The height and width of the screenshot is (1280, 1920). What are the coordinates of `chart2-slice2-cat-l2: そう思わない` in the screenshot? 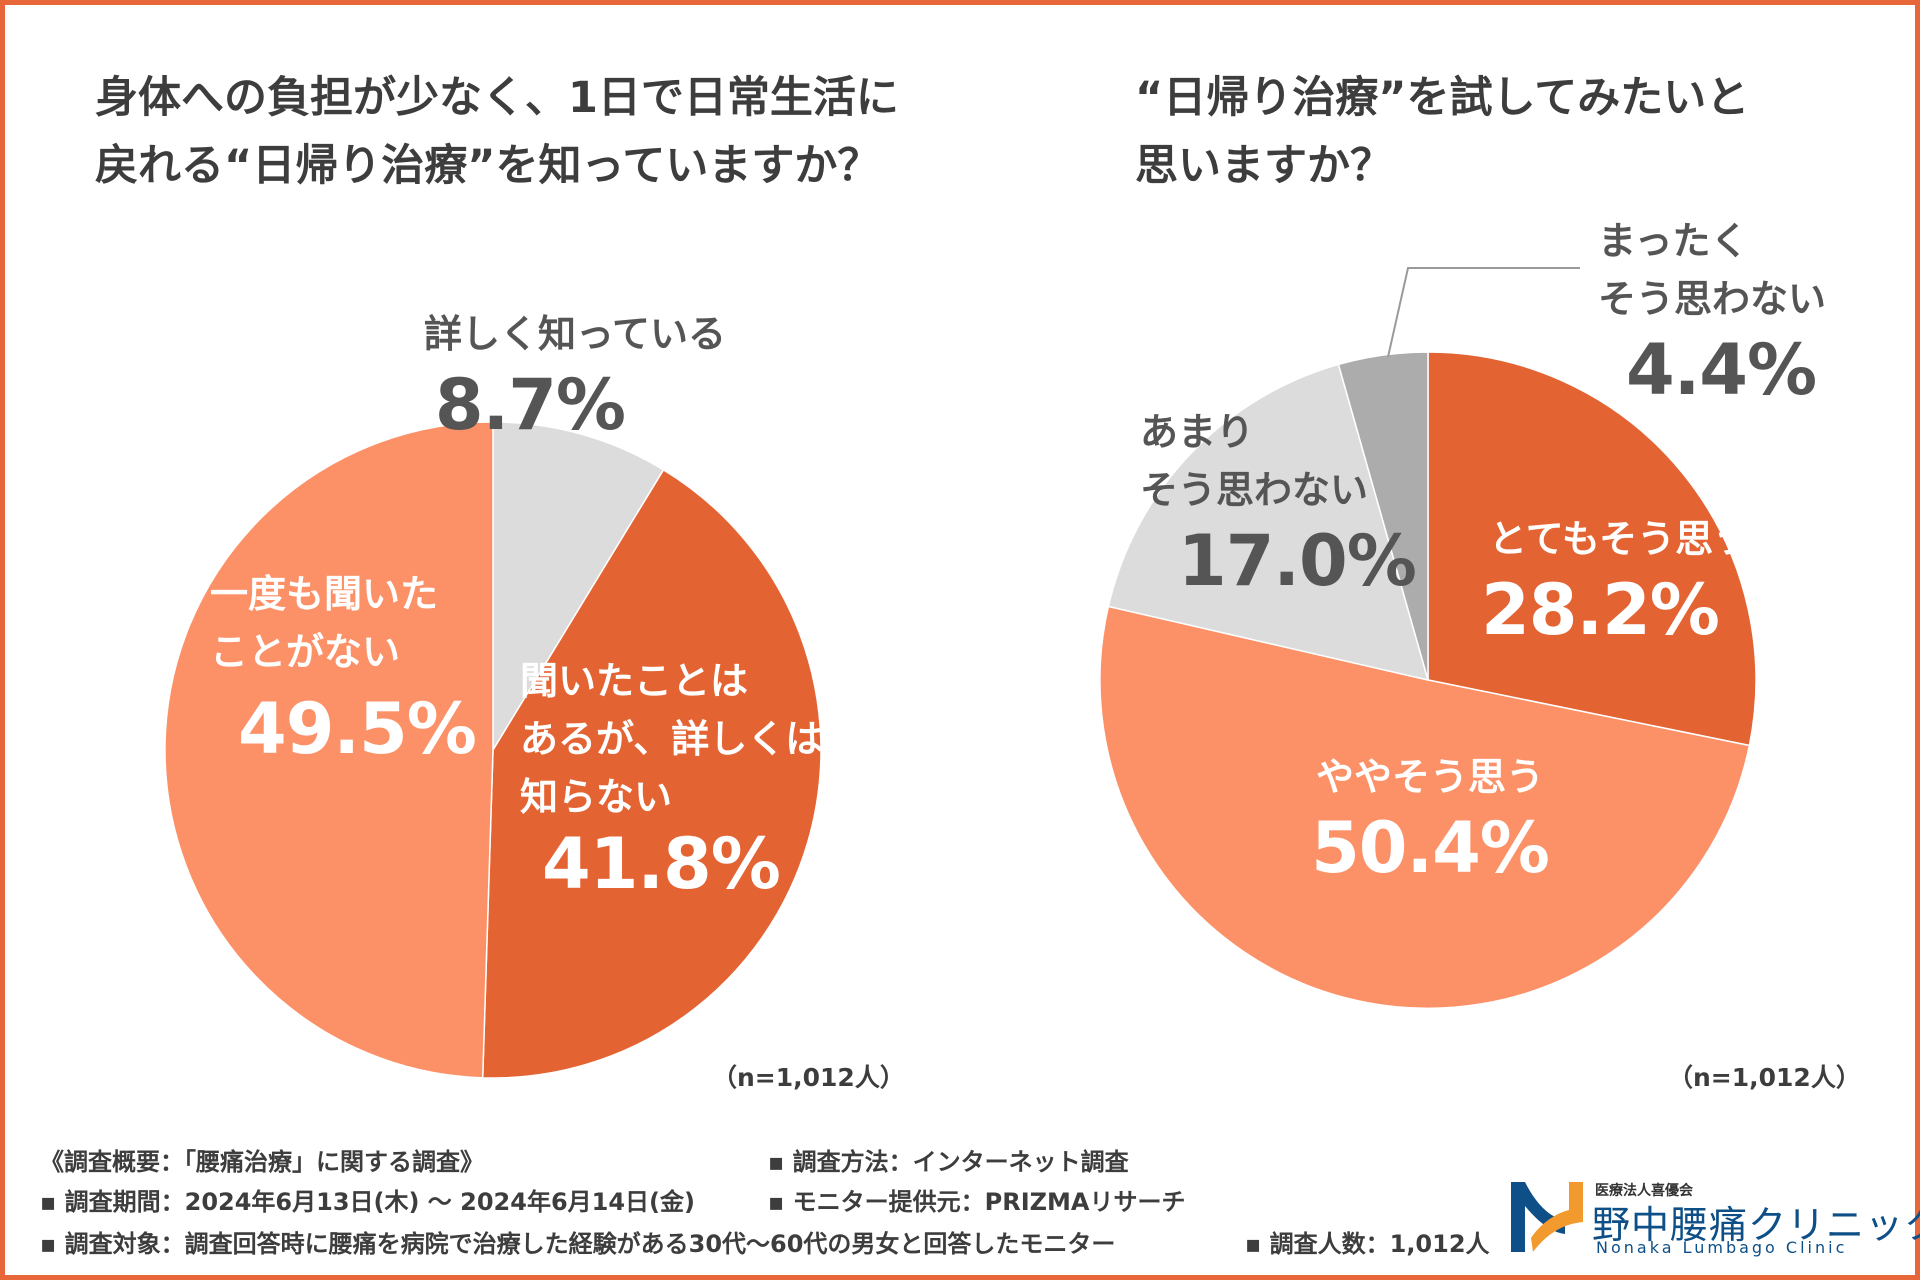 It's located at (1254, 490).